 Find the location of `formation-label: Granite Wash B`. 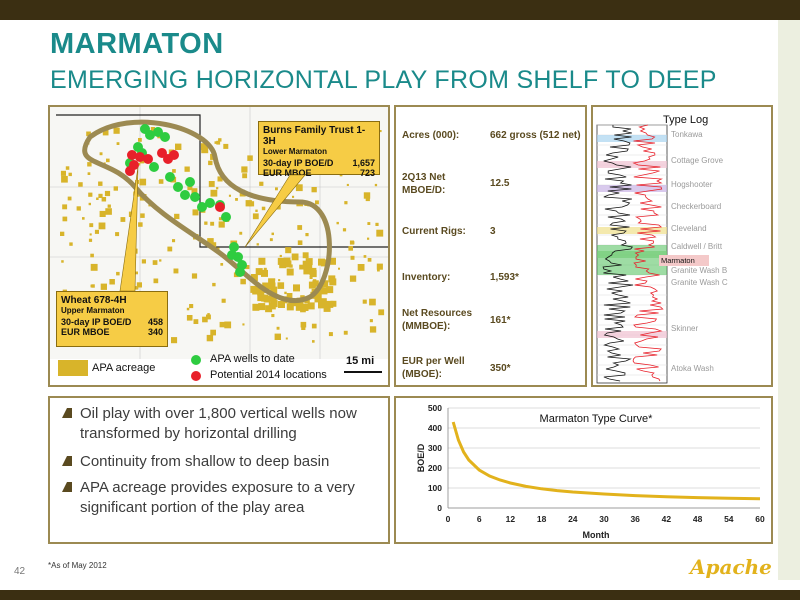

formation-label: Granite Wash B is located at coordinates (699, 270).